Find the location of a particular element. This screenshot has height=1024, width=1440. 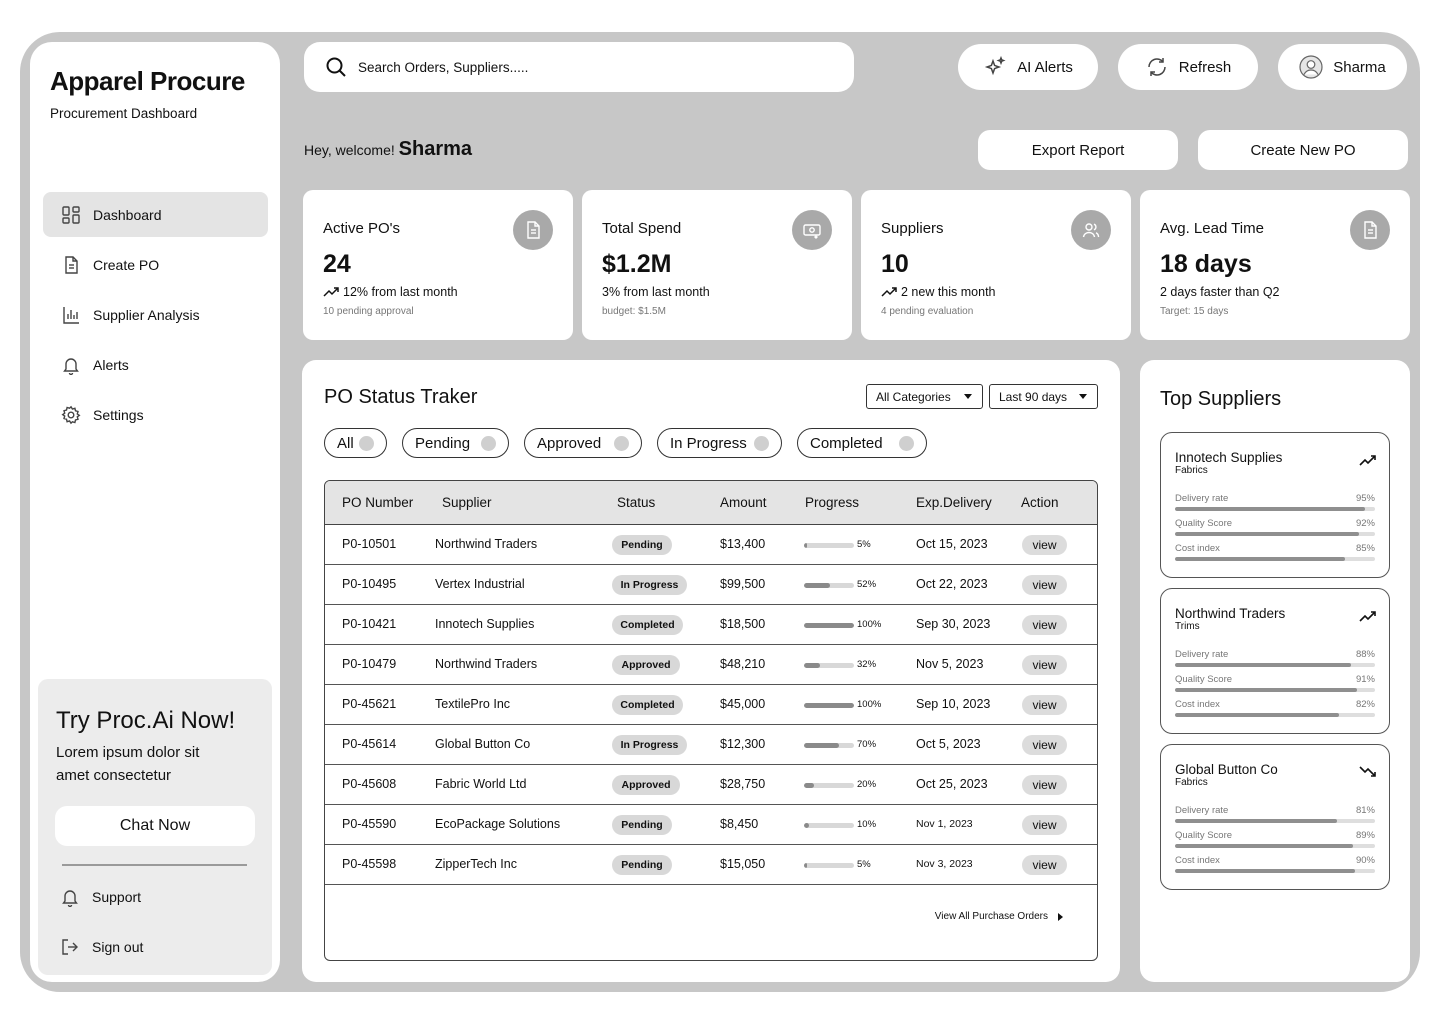

export-report-button: Export Report is located at coordinates (1078, 150).